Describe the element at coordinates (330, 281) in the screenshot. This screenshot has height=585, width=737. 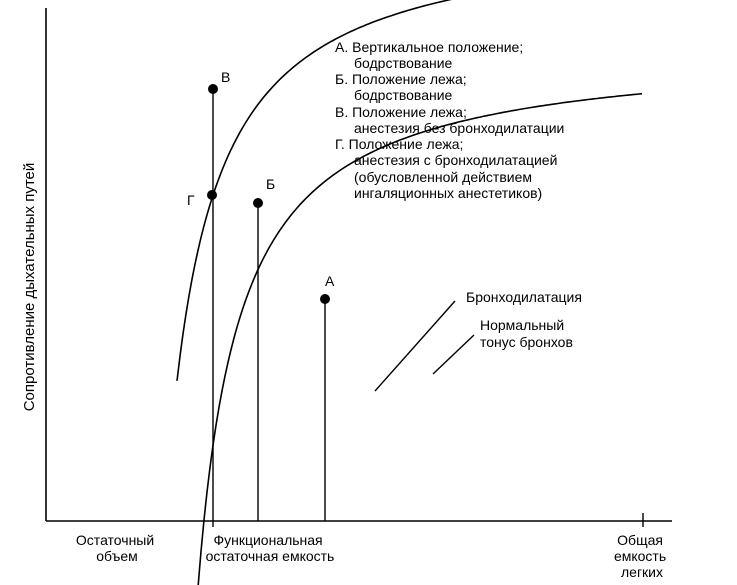
I see `point-label-a: А` at that location.